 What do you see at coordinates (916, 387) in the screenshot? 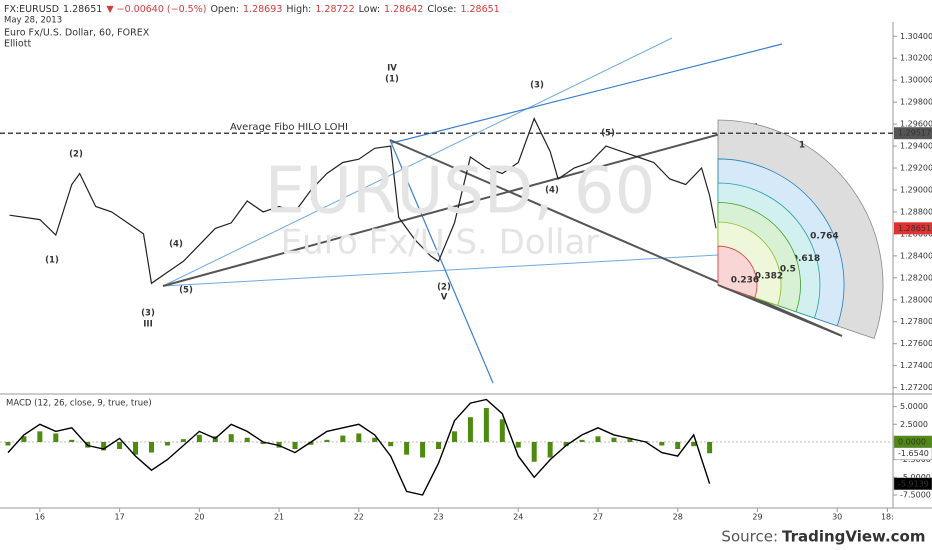
I see `y-tick-label: 1.27200` at bounding box center [916, 387].